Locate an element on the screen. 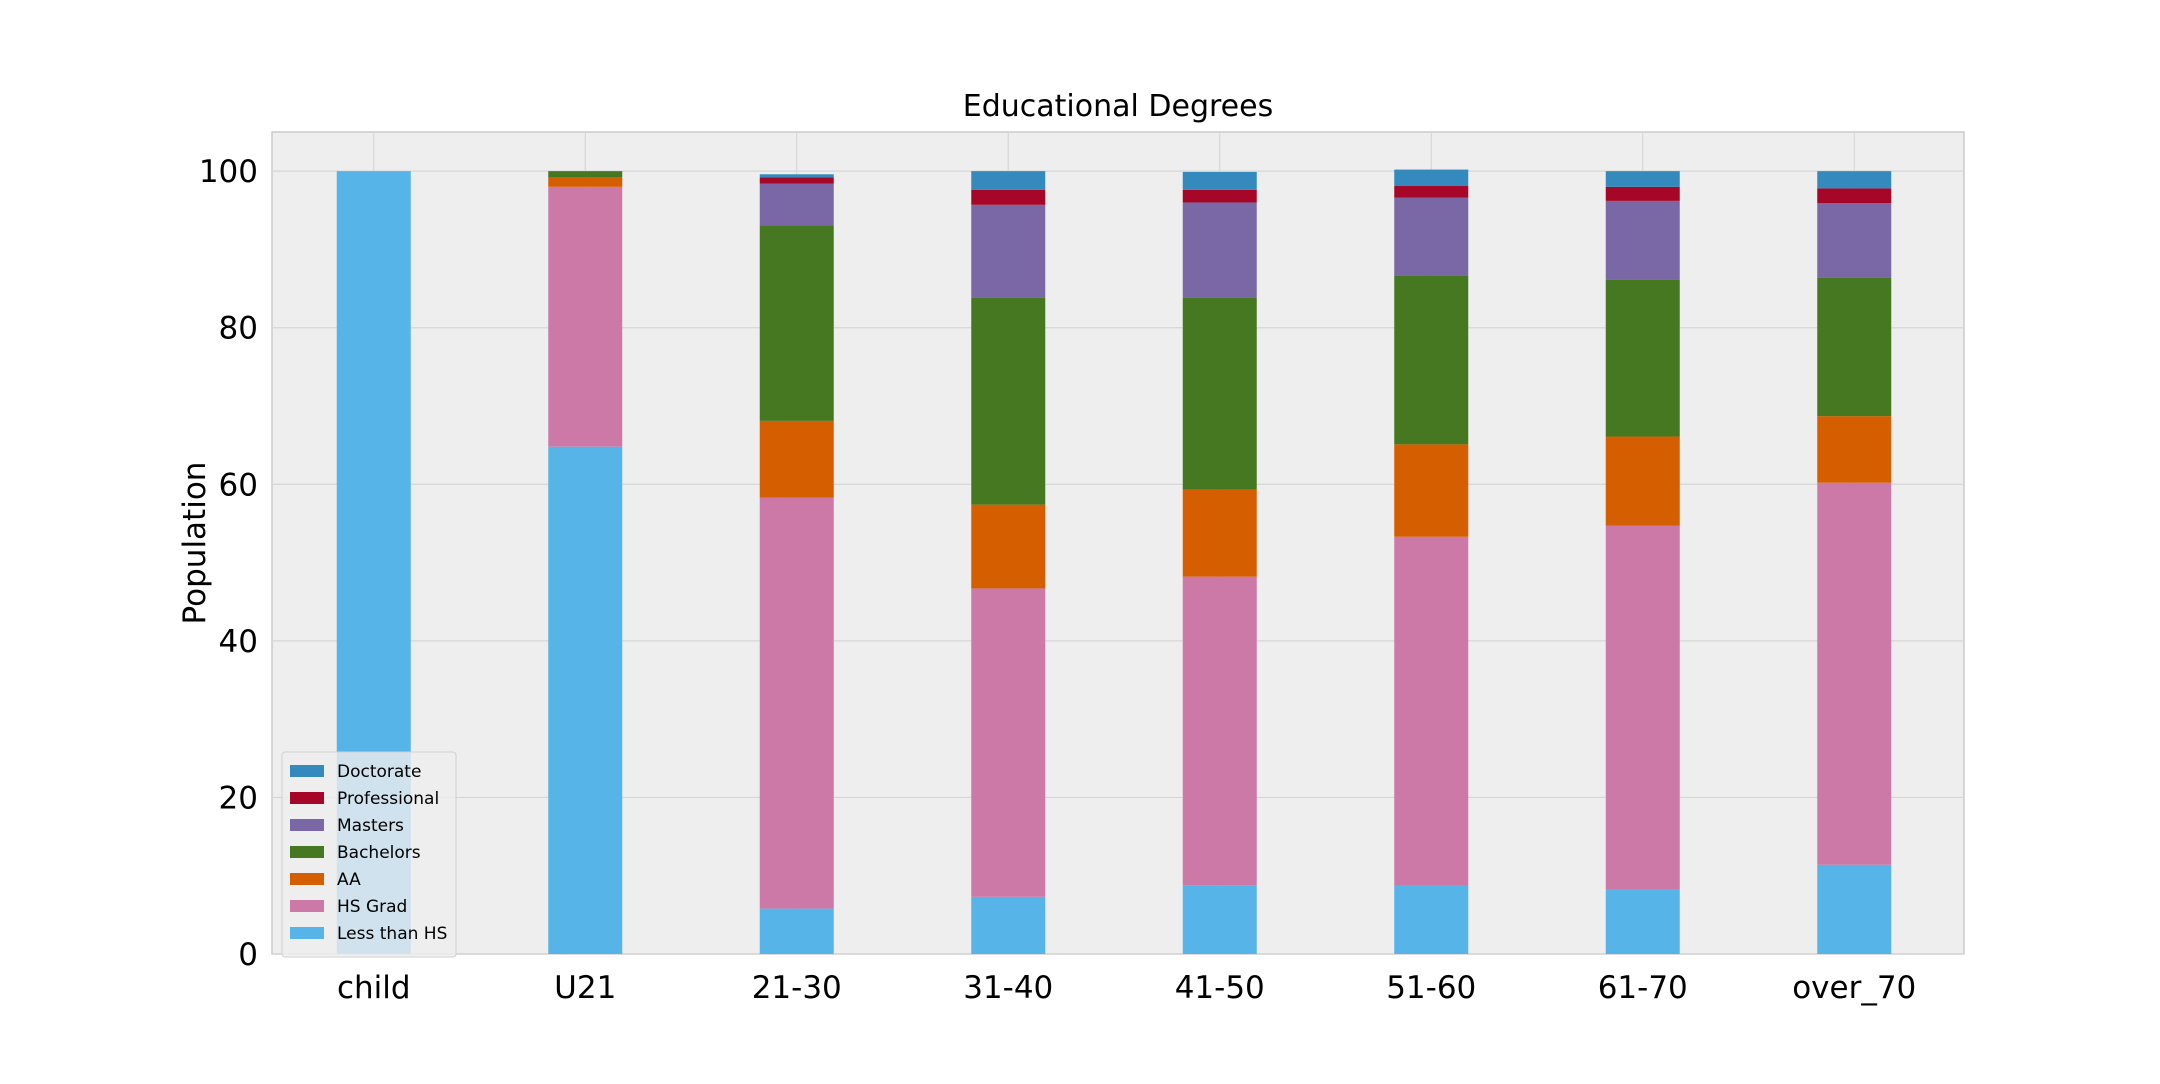 The width and height of the screenshot is (2160, 1084). legend-swatch-professional is located at coordinates (307, 798).